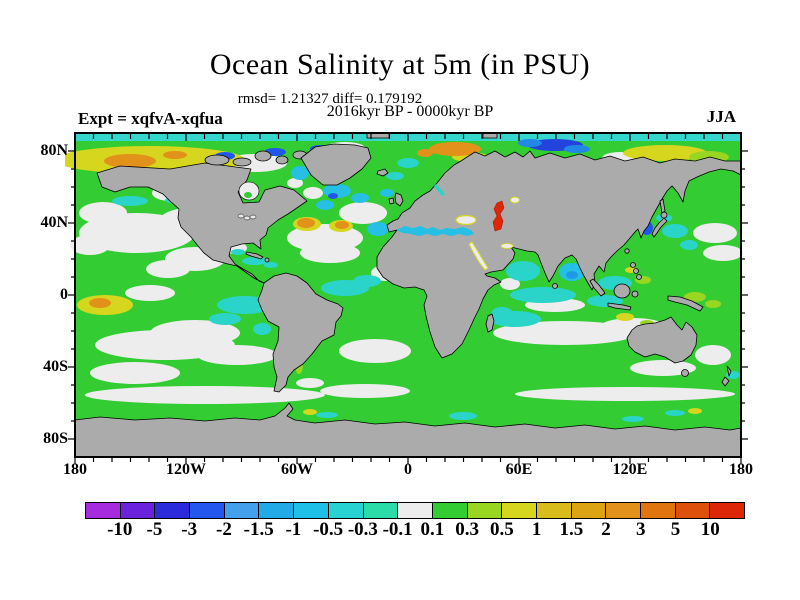  I want to click on colorbar, so click(415, 510).